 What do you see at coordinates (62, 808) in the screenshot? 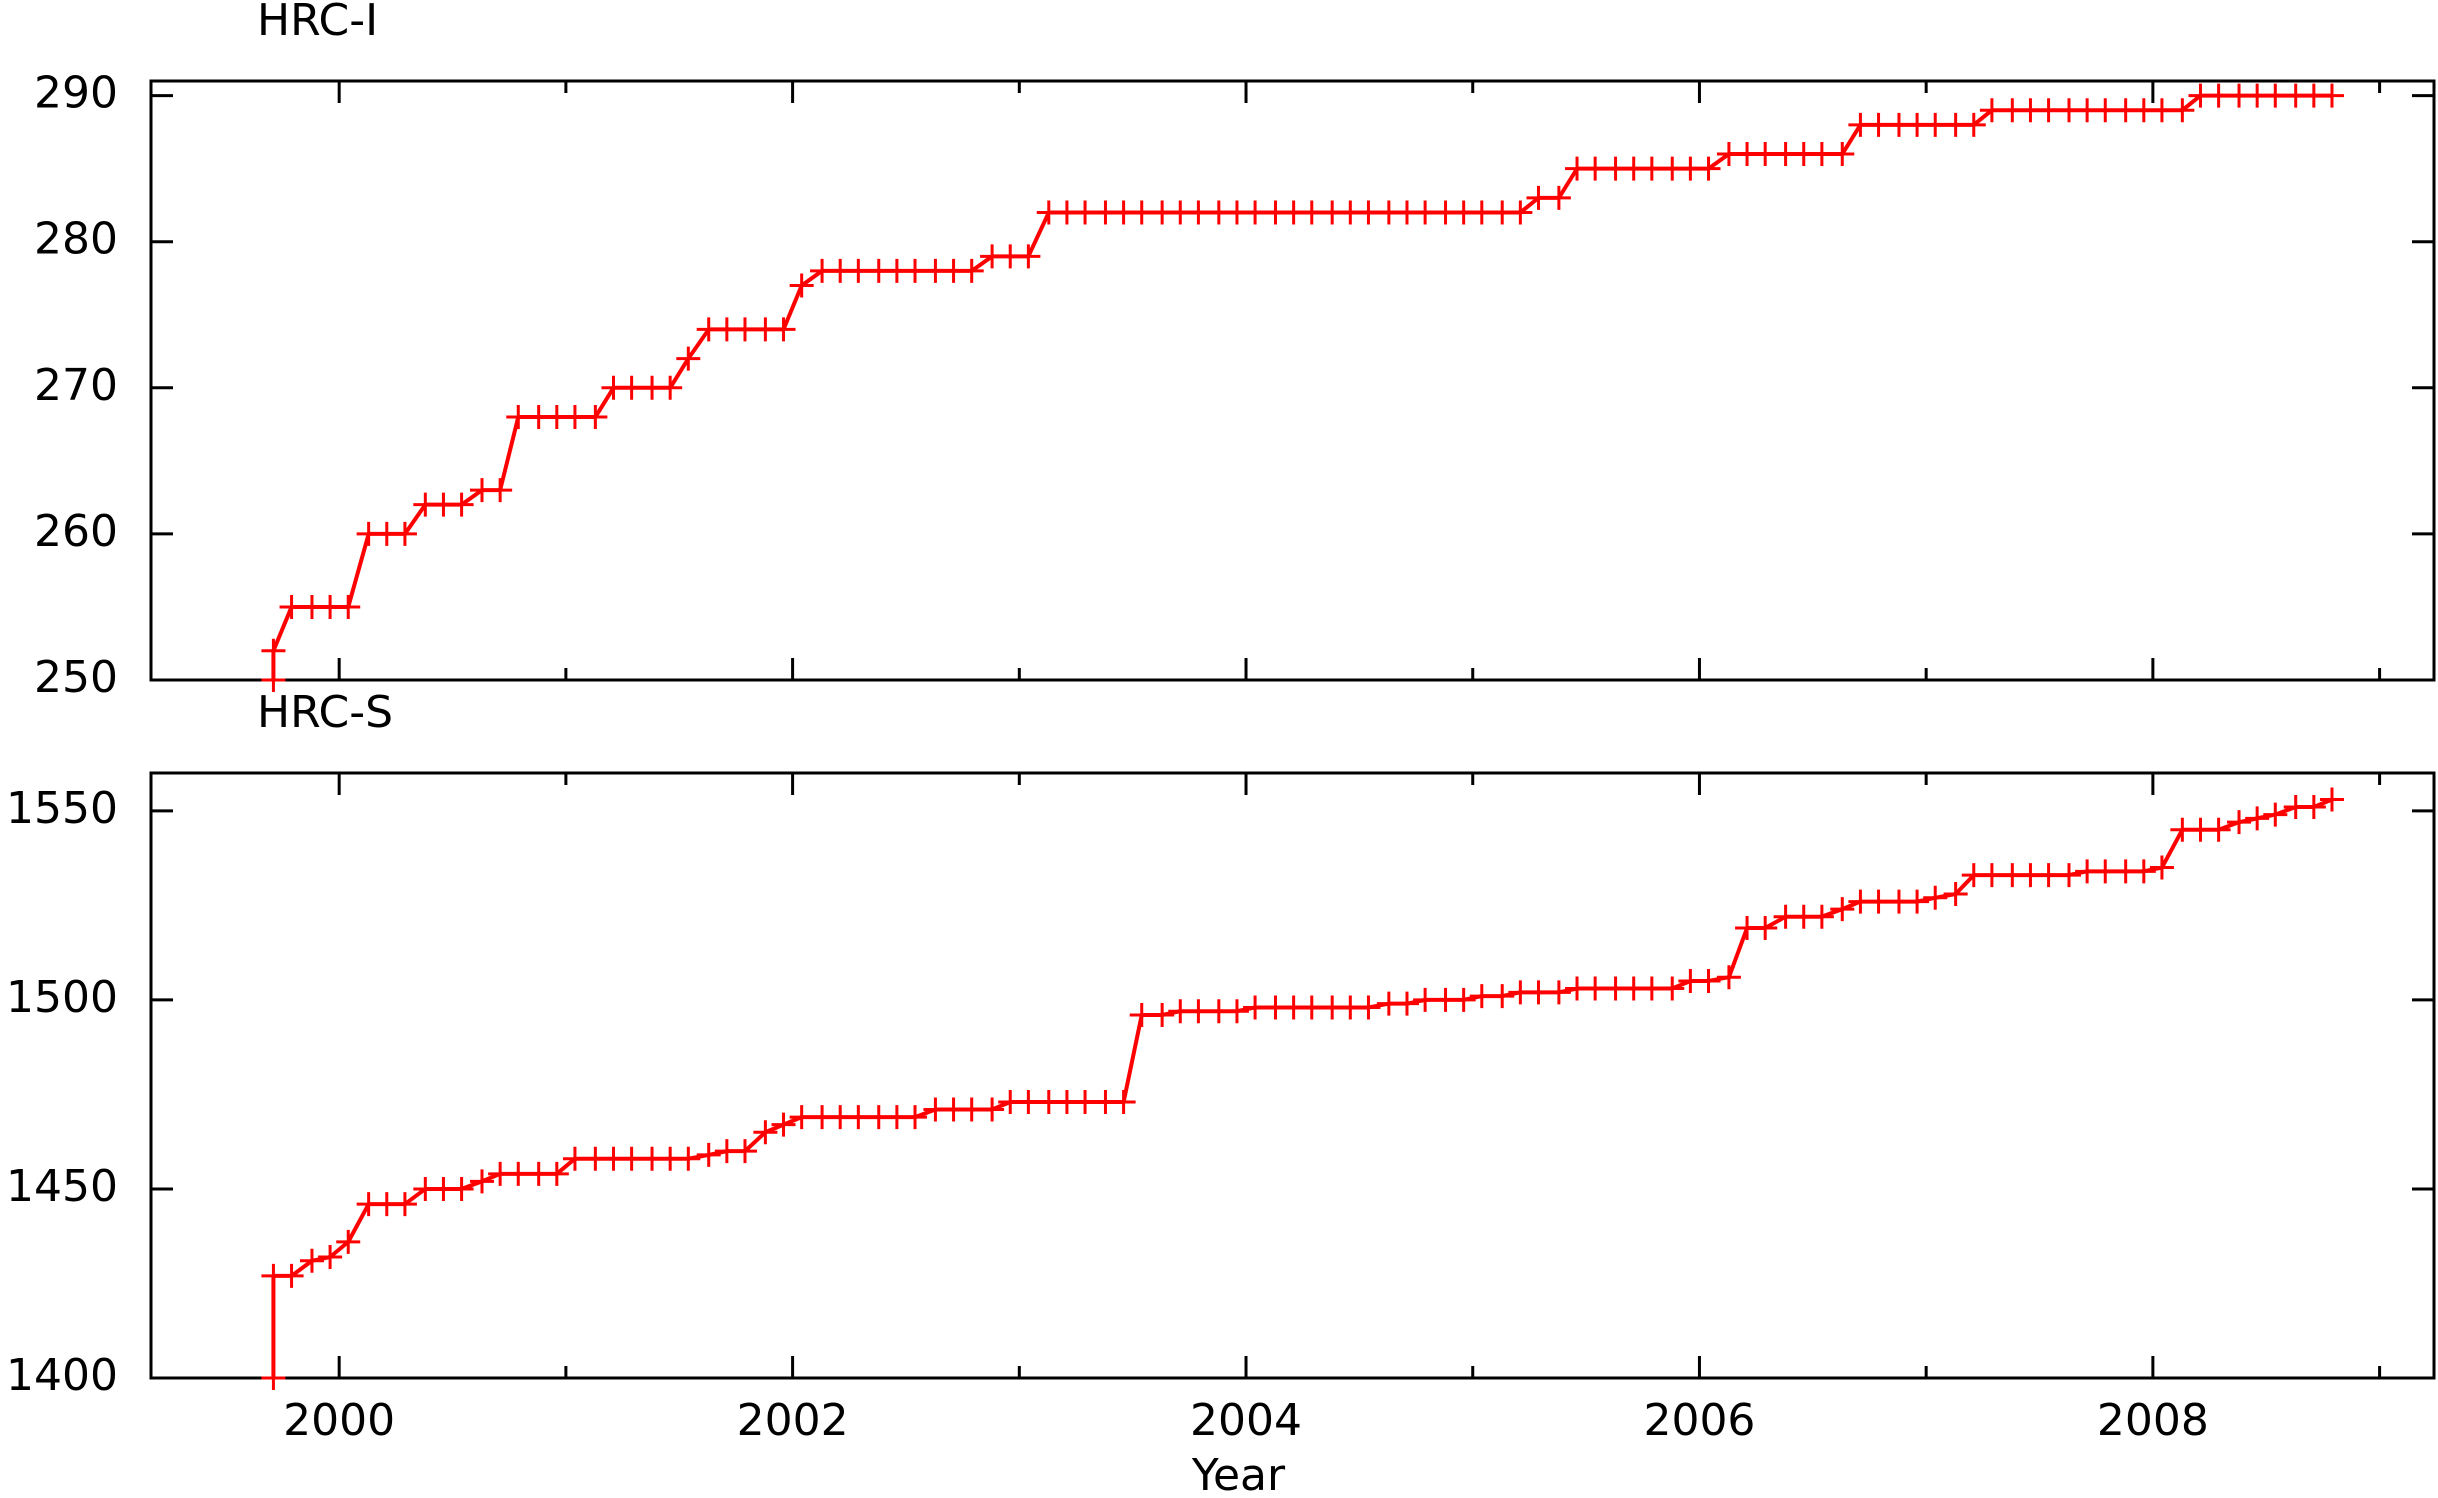
I see `y-tick-label: 1550` at bounding box center [62, 808].